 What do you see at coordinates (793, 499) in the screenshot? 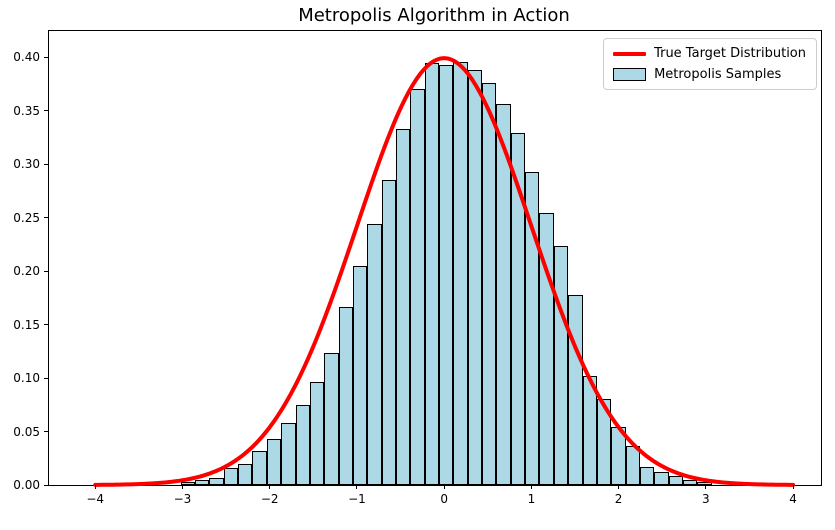
I see `x-tick-label: 4` at bounding box center [793, 499].